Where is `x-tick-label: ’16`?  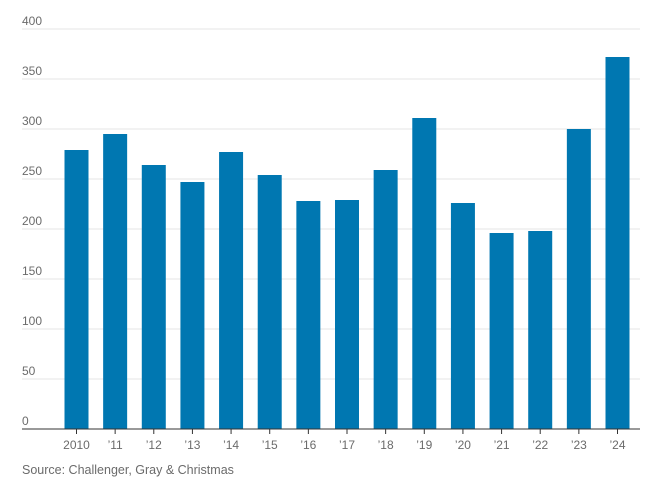
x-tick-label: ’16 is located at coordinates (308, 445).